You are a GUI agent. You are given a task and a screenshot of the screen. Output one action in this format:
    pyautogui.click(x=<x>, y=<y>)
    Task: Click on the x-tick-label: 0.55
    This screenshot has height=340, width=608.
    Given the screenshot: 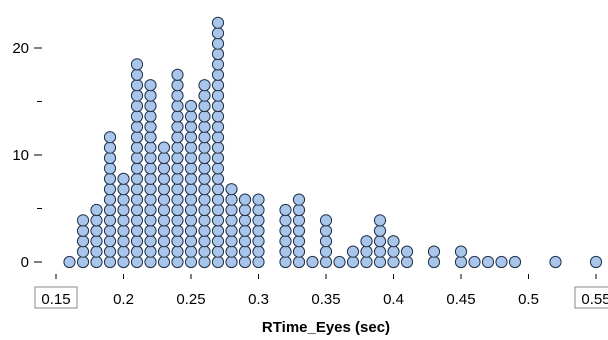 What is the action you would take?
    pyautogui.click(x=594, y=299)
    